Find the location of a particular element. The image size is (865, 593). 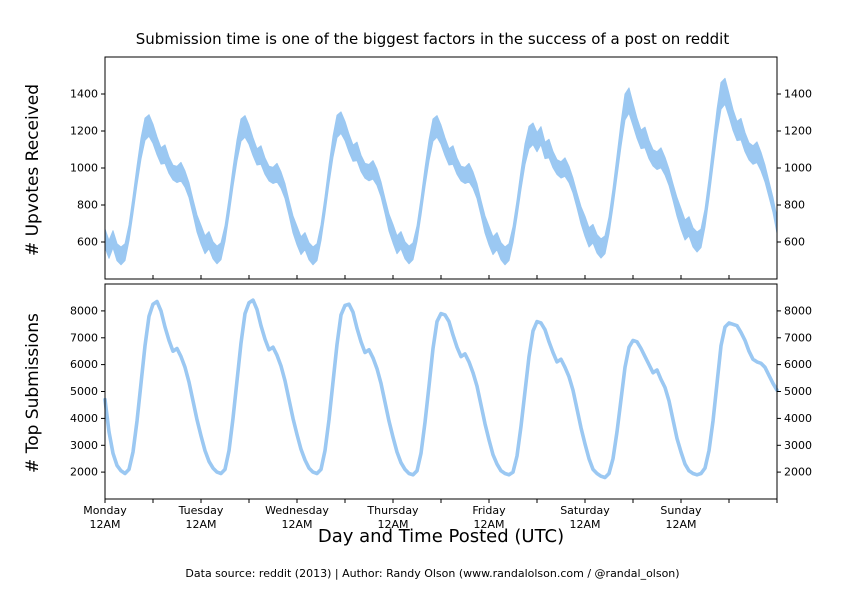

day-tick-label: Friday is located at coordinates (489, 510).